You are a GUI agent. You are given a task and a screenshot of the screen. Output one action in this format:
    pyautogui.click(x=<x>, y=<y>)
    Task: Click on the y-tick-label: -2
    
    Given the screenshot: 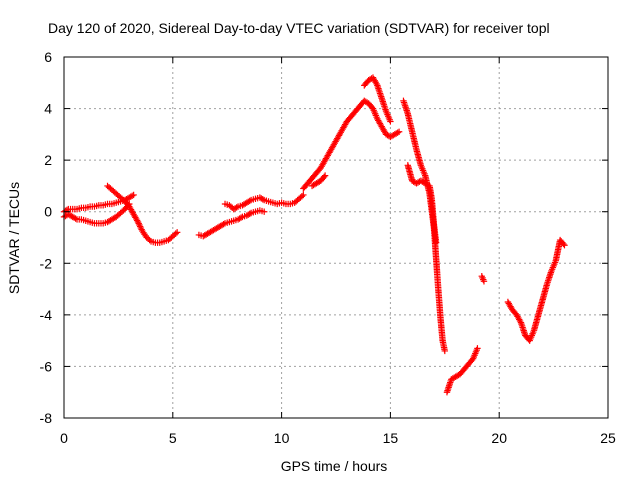 What is the action you would take?
    pyautogui.click(x=46, y=263)
    